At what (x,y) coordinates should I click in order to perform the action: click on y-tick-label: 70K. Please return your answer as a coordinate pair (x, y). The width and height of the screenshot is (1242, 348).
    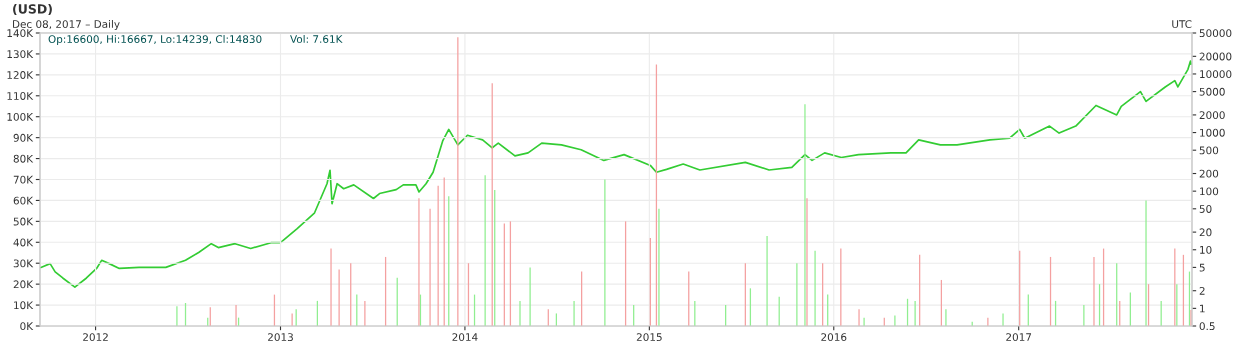
    Looking at the image, I should click on (23, 179).